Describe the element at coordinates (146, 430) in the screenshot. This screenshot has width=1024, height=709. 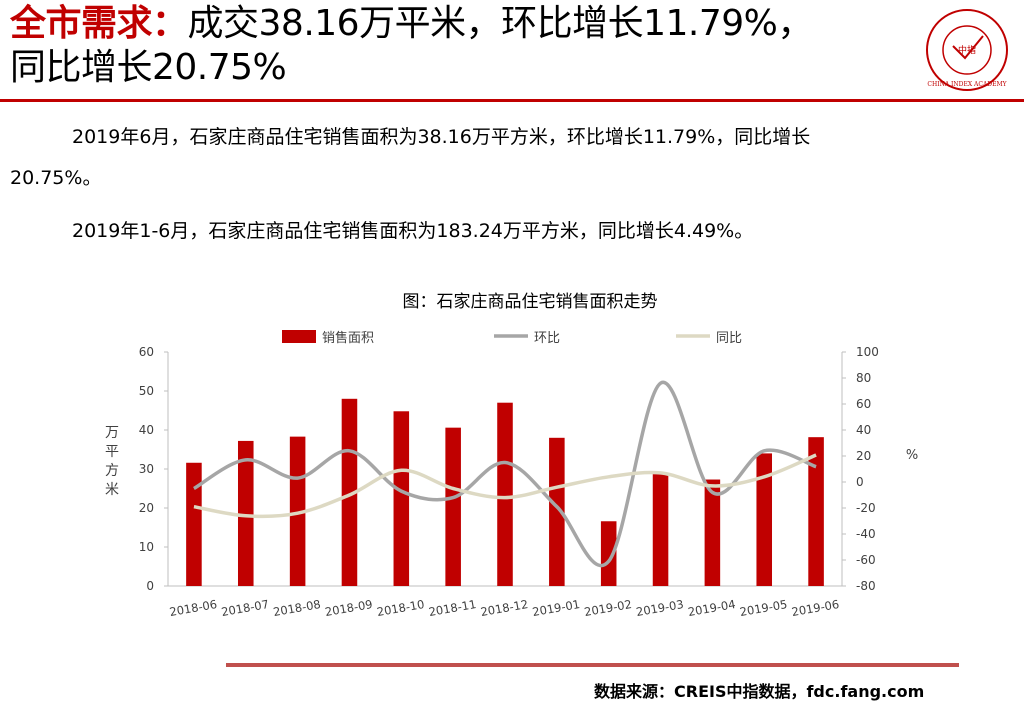
I see `y-left-tick-label: 40` at that location.